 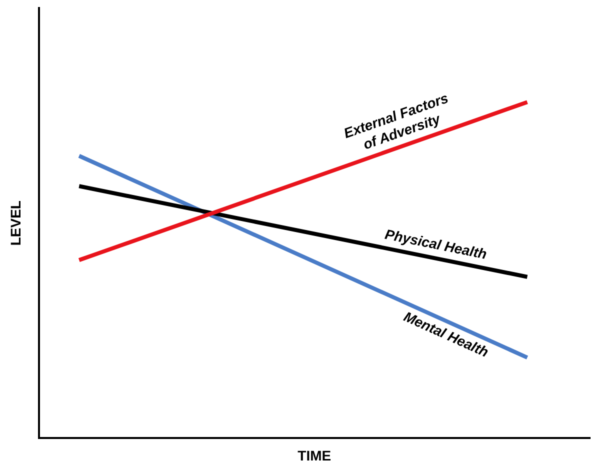 I want to click on y-axis-title: LEVEL, so click(x=15, y=223).